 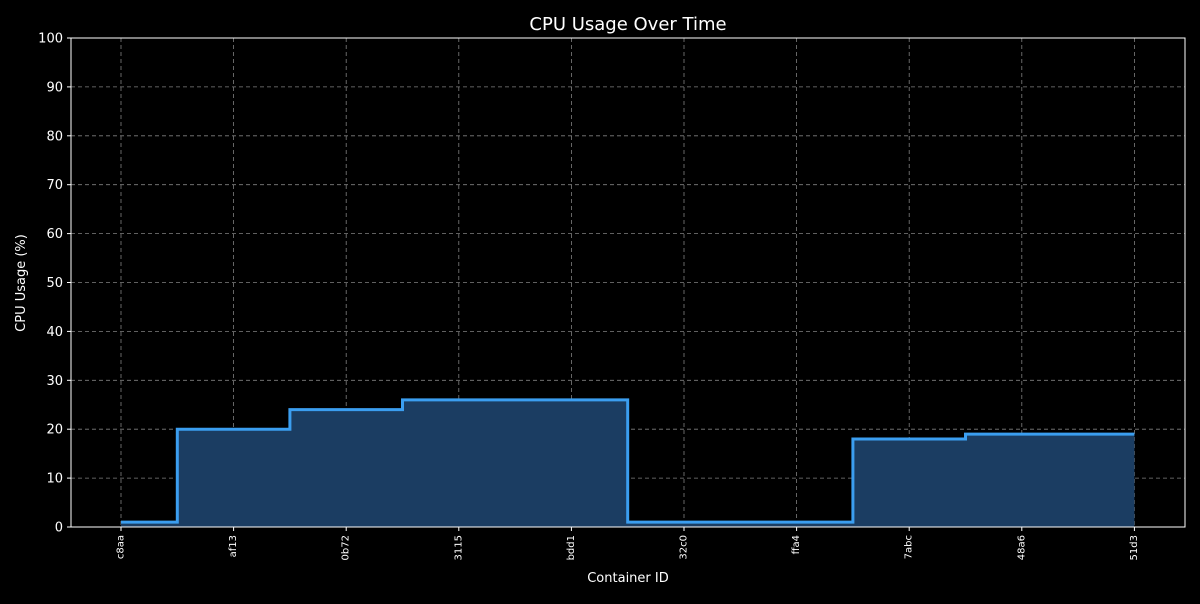 What do you see at coordinates (1134, 547) in the screenshot?
I see `x-tick-label: 51d3` at bounding box center [1134, 547].